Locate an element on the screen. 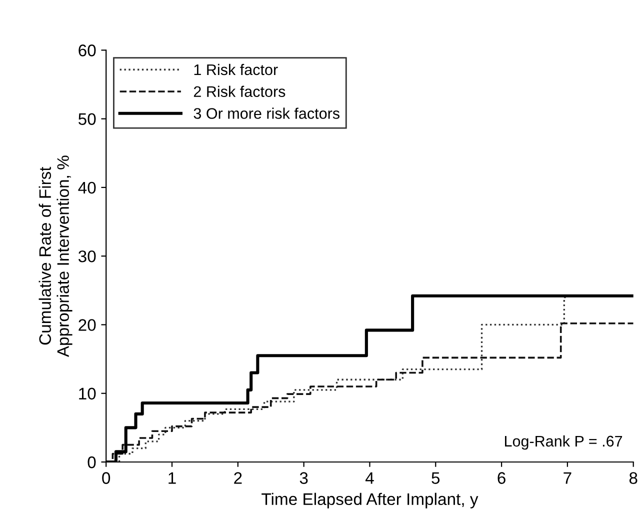 This screenshot has height=528, width=643. y-tick-label: 10 is located at coordinates (87, 394).